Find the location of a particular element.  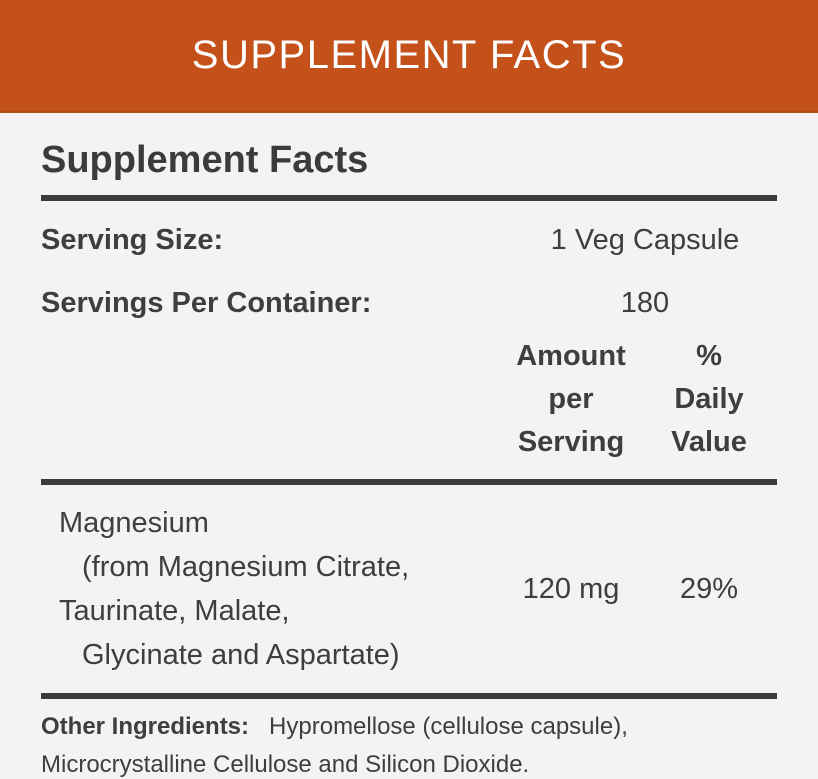

servings-per-container-label: Servings Per Container: is located at coordinates (206, 303).